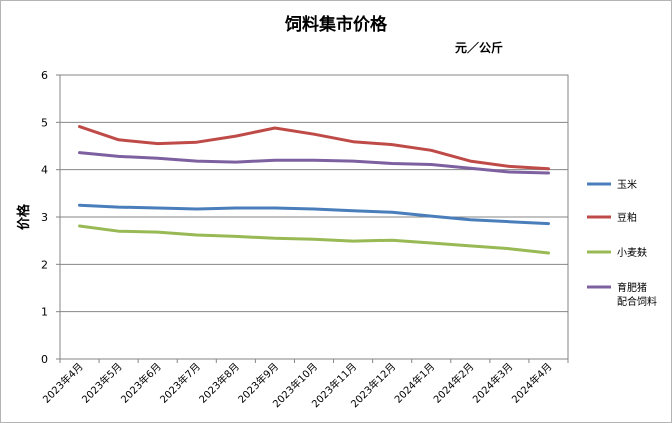  What do you see at coordinates (44, 122) in the screenshot?
I see `y-tick-label: 5` at bounding box center [44, 122].